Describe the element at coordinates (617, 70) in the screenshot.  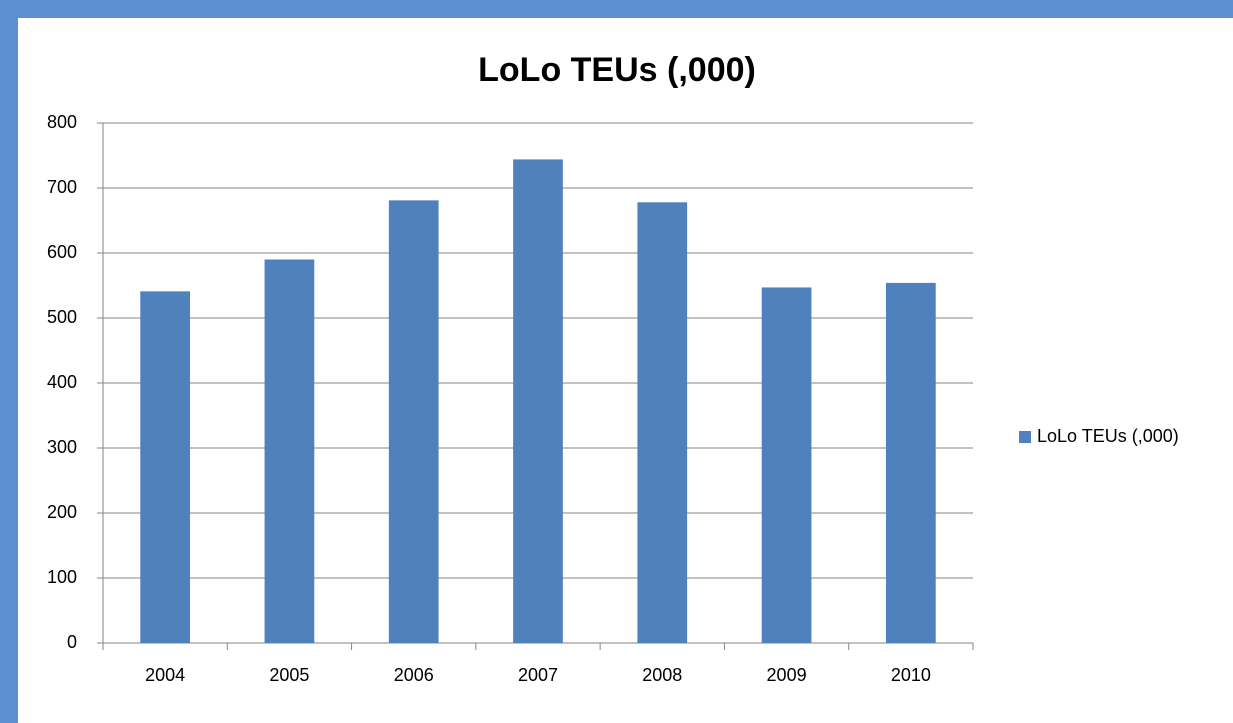
I see `chart-title: LoLo TEUs (,000)` at that location.